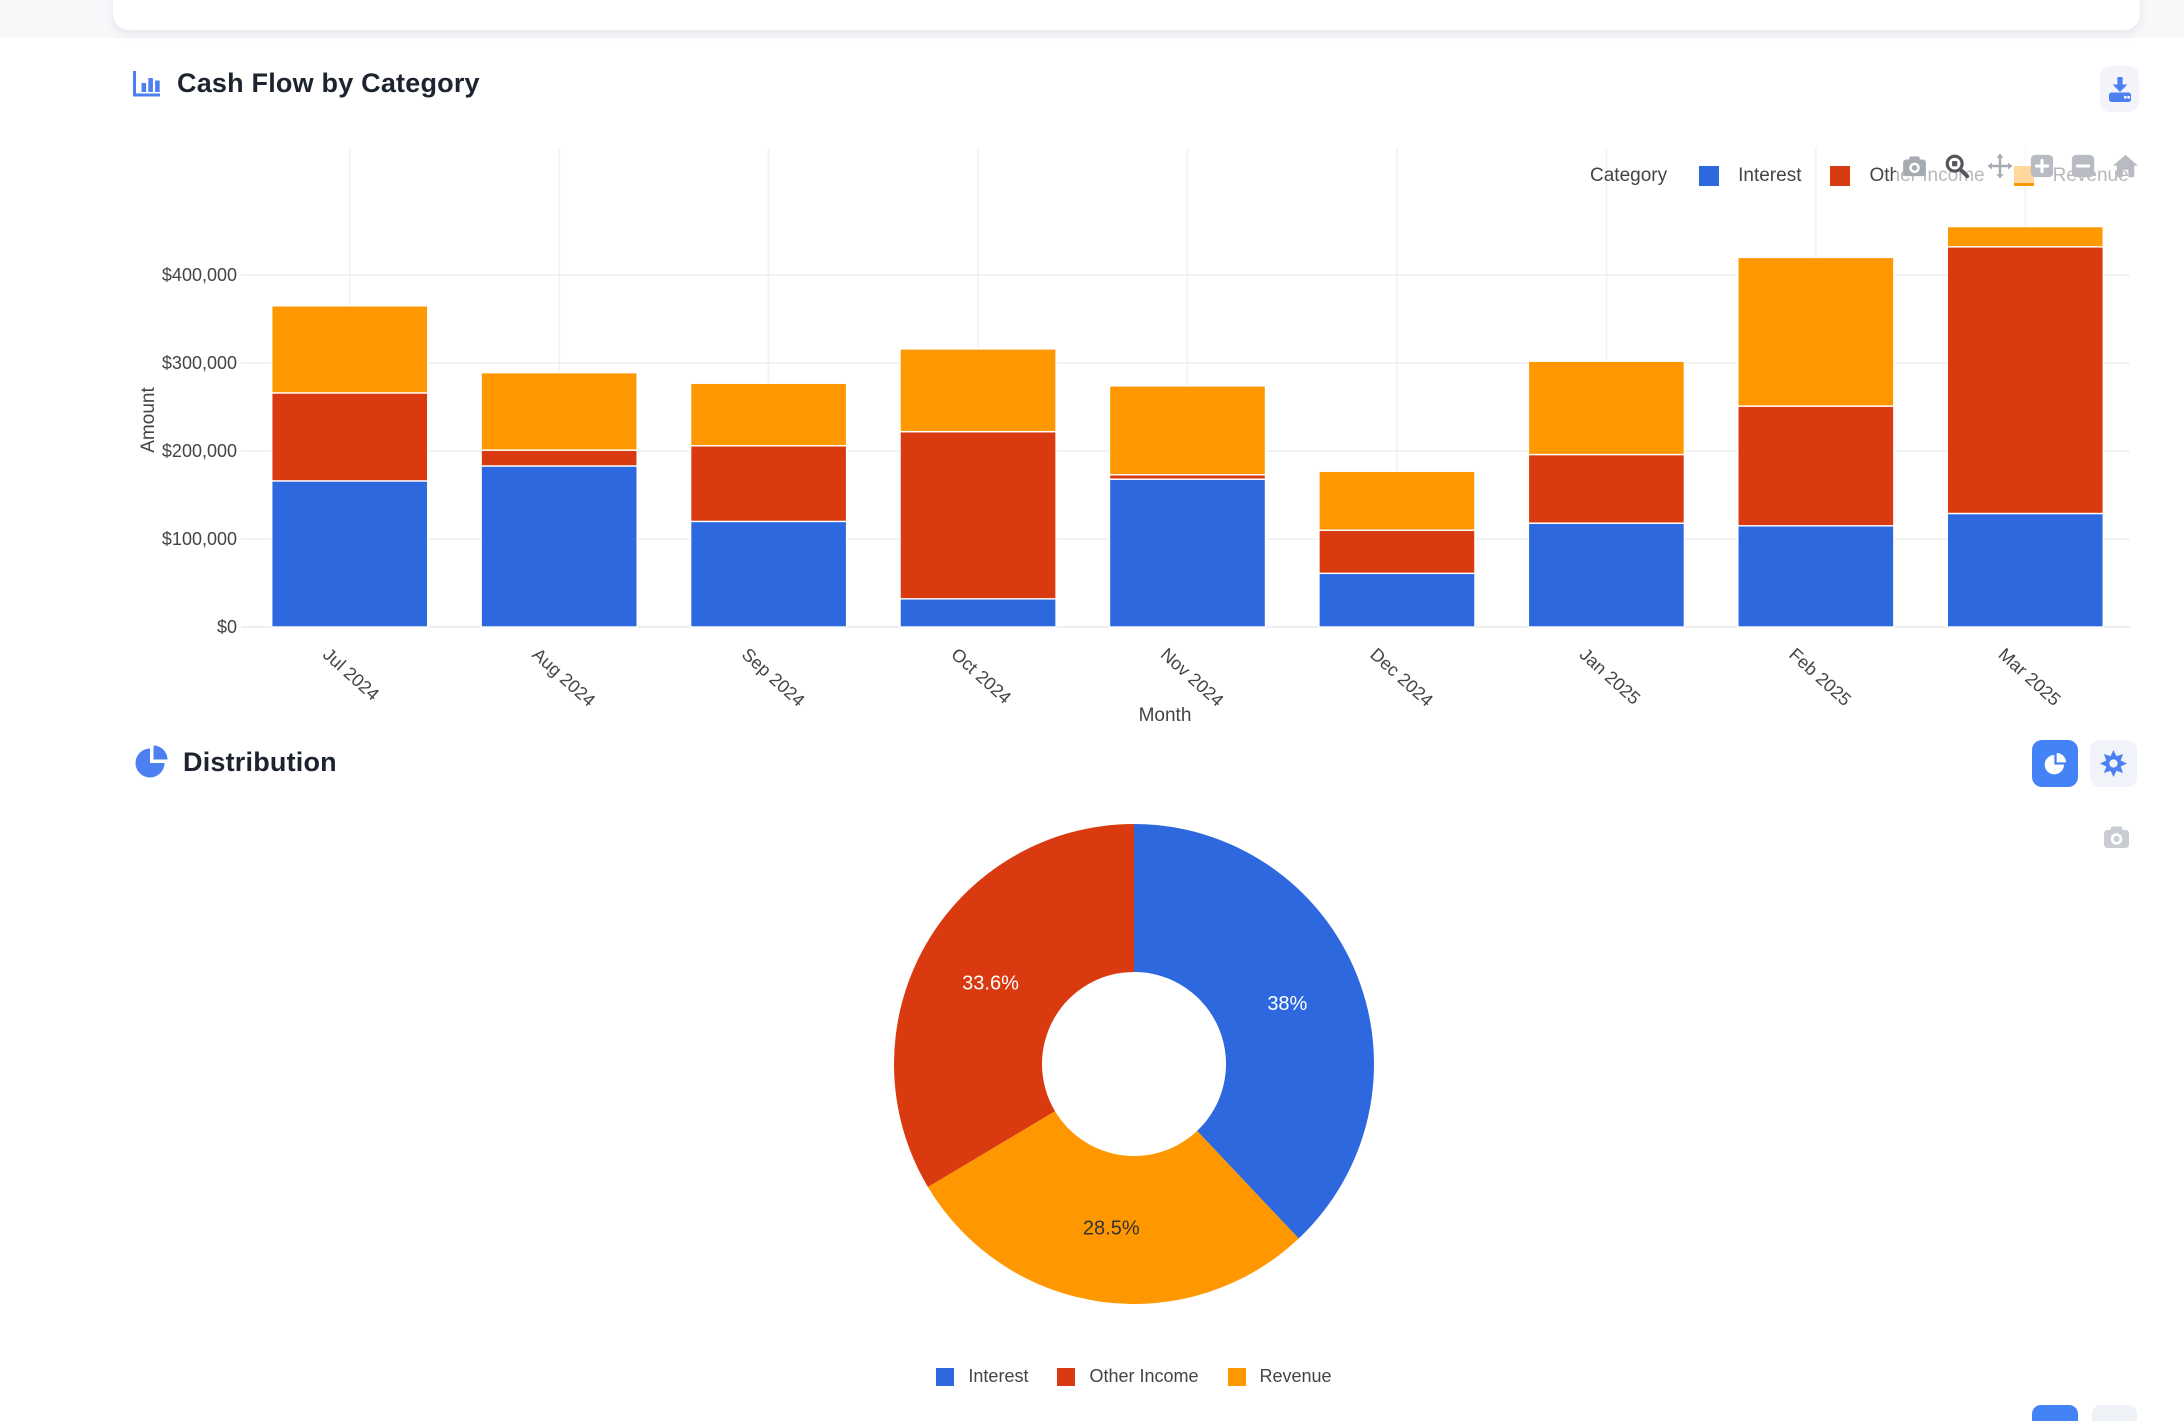  I want to click on donut-slice-label: 33.6%, so click(990, 984).